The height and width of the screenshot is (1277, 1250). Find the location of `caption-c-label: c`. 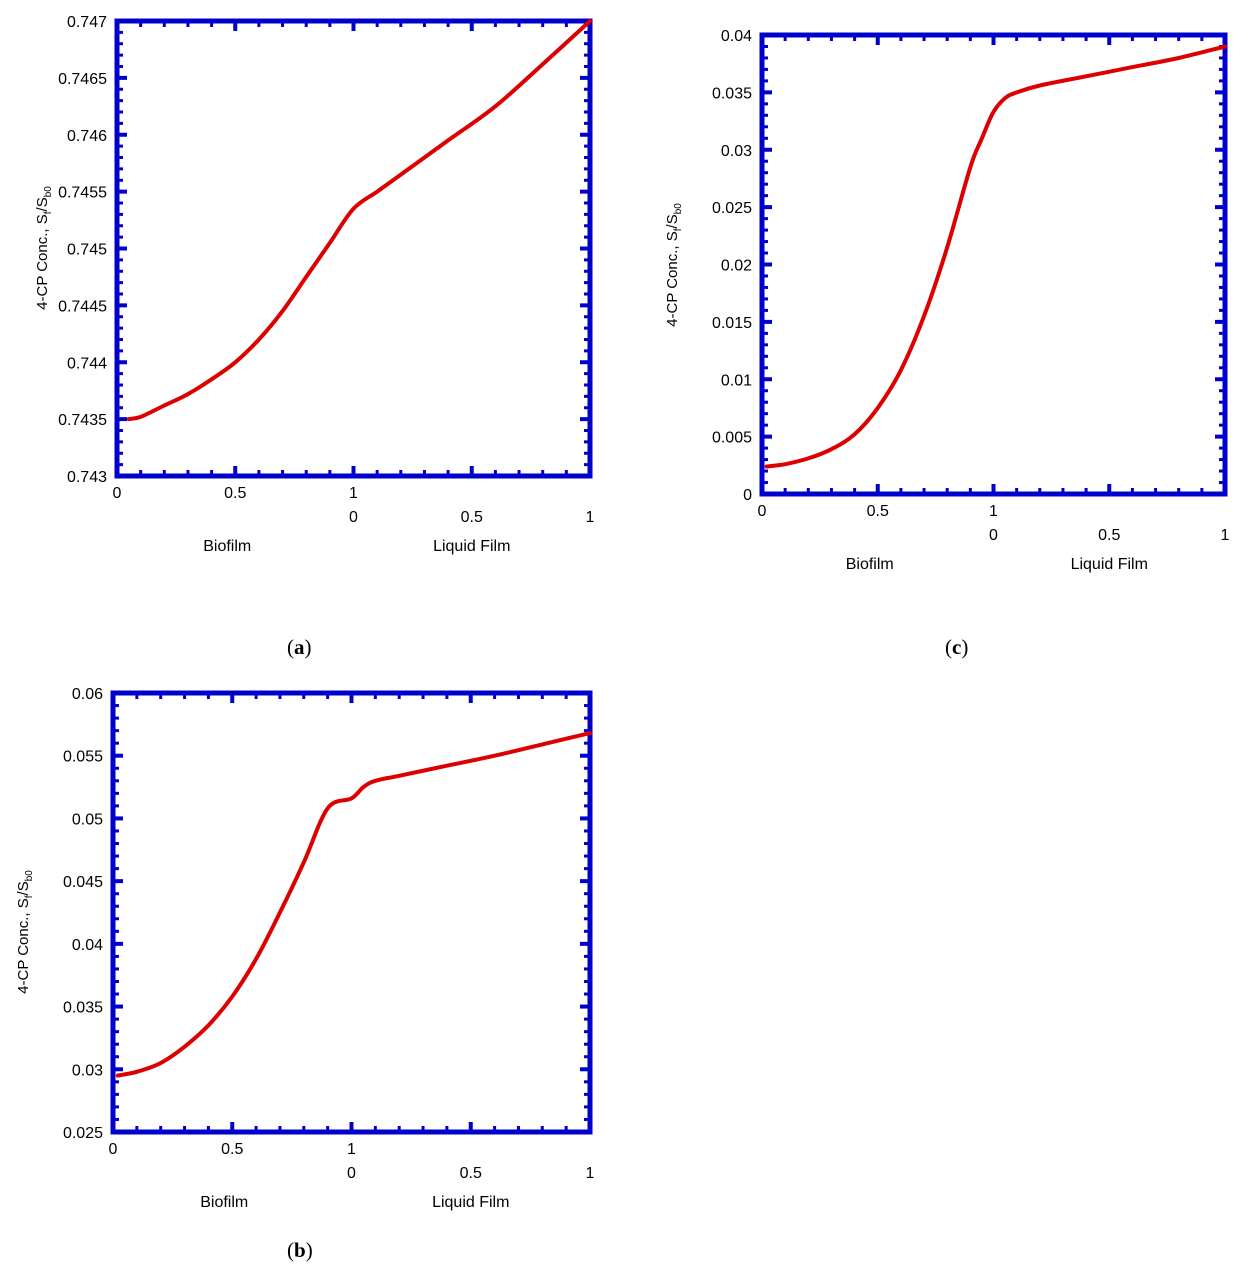

caption-c-label: c is located at coordinates (957, 647).